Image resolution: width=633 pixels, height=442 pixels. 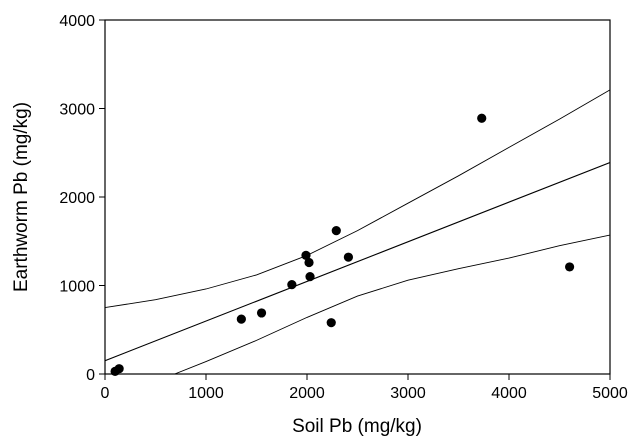 I want to click on x-tick-label: 4000, so click(x=509, y=393).